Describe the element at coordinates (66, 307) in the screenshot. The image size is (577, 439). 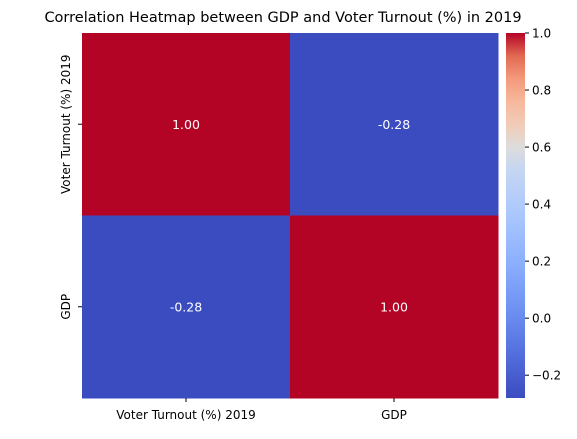
I see `y-tick-label: GDP` at that location.